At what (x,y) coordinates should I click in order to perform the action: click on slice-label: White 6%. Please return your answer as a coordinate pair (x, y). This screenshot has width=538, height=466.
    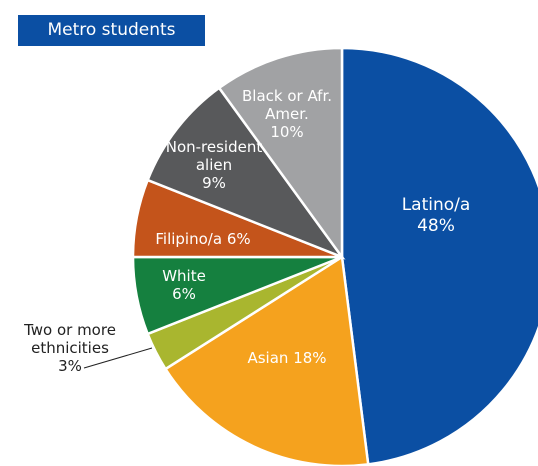
    Looking at the image, I should click on (184, 285).